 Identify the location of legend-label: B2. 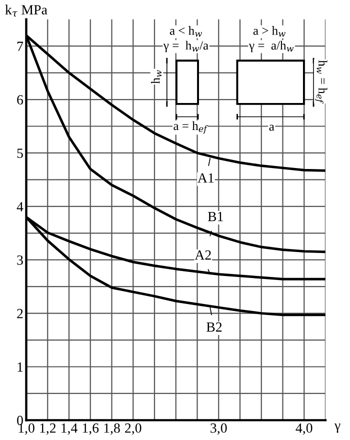
(214, 327).